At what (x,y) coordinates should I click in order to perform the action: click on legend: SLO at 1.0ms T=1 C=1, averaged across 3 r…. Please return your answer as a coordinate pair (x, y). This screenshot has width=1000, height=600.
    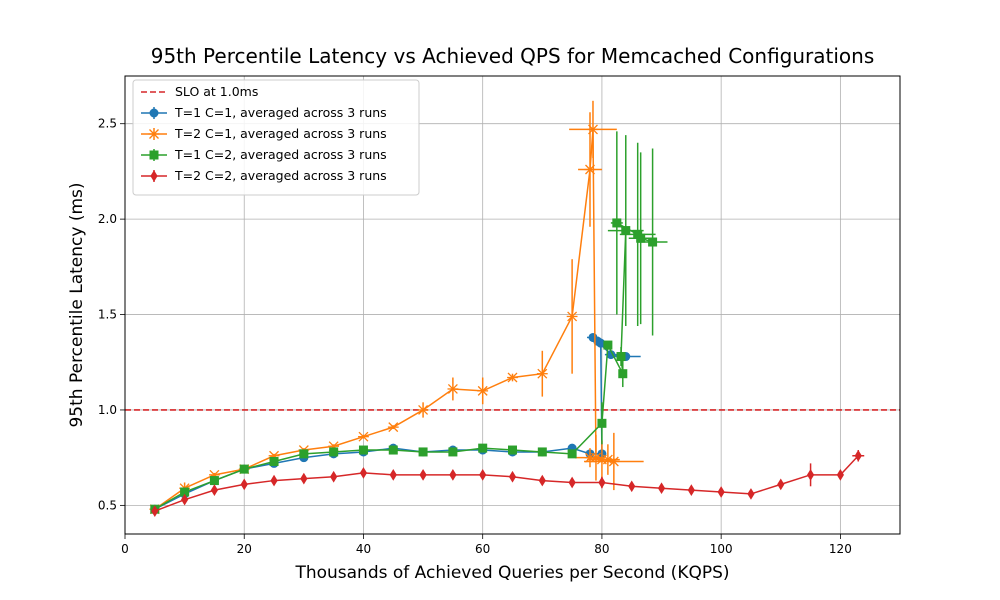
    Looking at the image, I should click on (276, 137).